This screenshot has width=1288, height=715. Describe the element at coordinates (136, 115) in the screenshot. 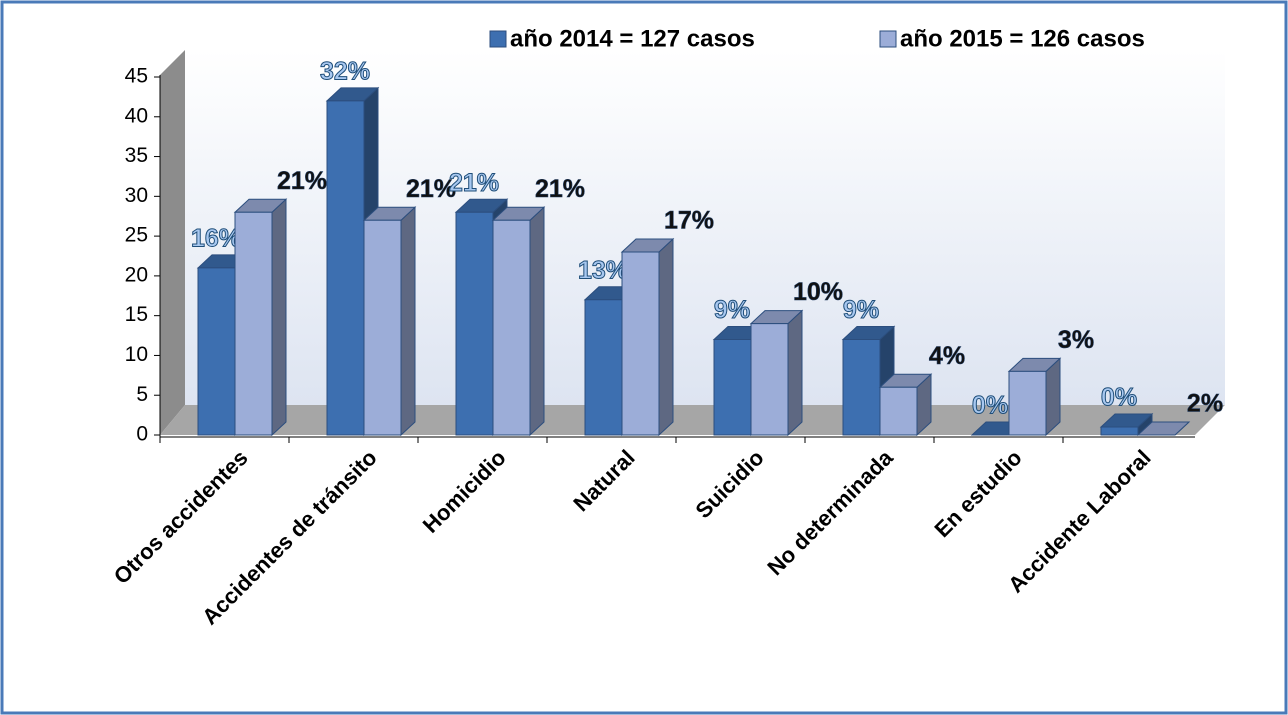

I see `y-tick-label: 40` at that location.